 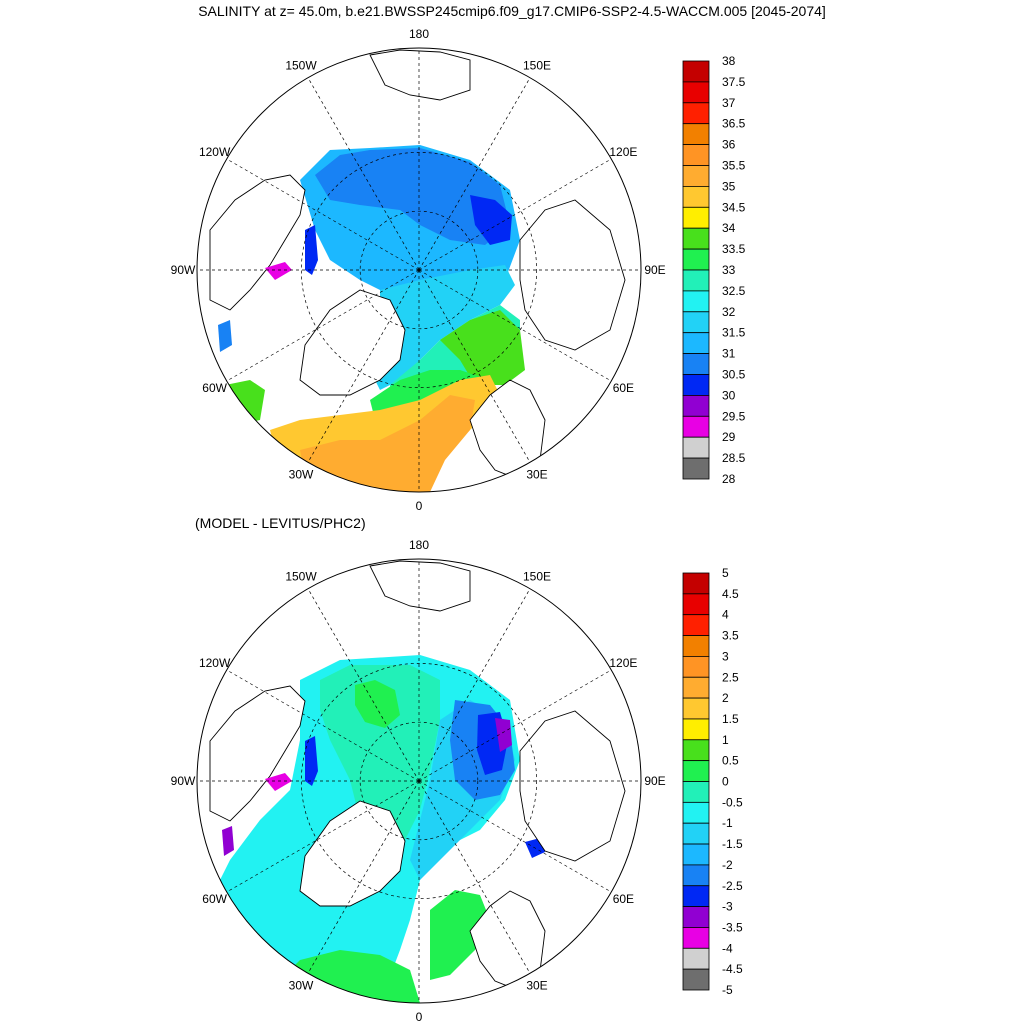 What do you see at coordinates (727, 907) in the screenshot?
I see `colorbar-label: -3` at bounding box center [727, 907].